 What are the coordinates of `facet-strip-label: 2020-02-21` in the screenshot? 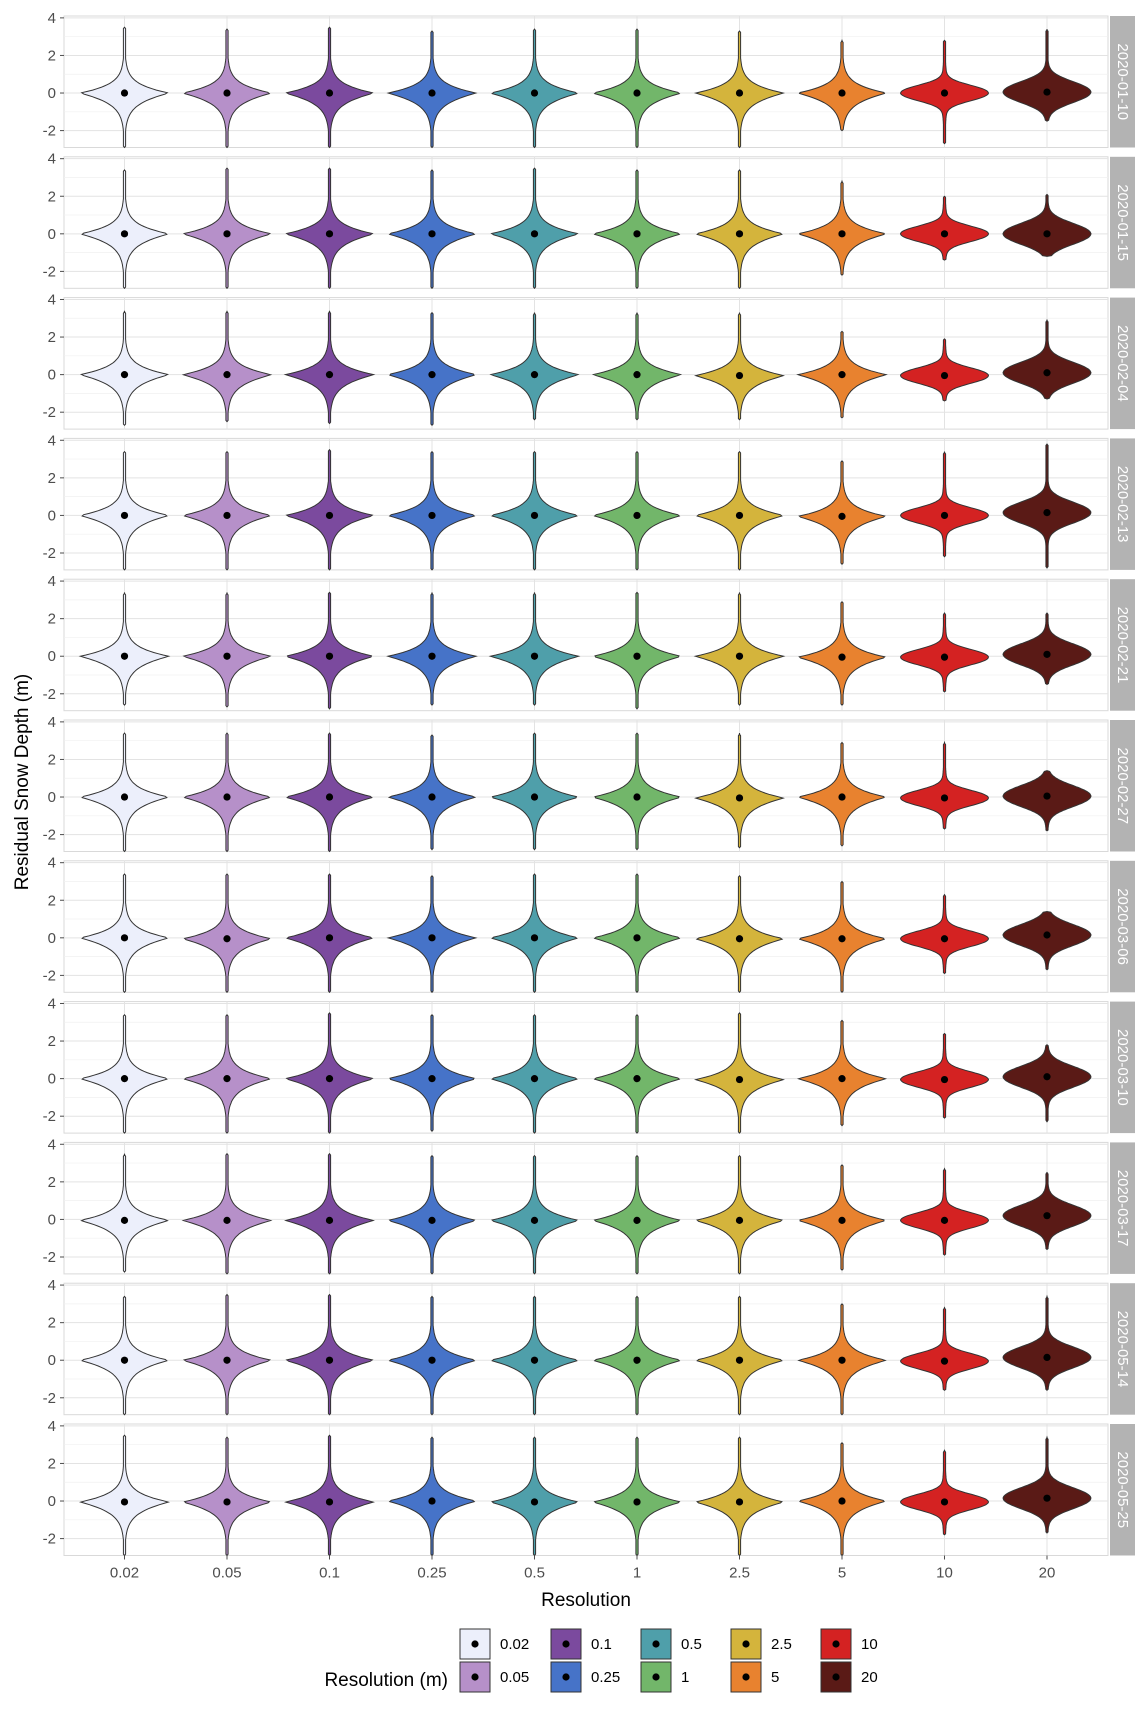 It's located at (1122, 645).